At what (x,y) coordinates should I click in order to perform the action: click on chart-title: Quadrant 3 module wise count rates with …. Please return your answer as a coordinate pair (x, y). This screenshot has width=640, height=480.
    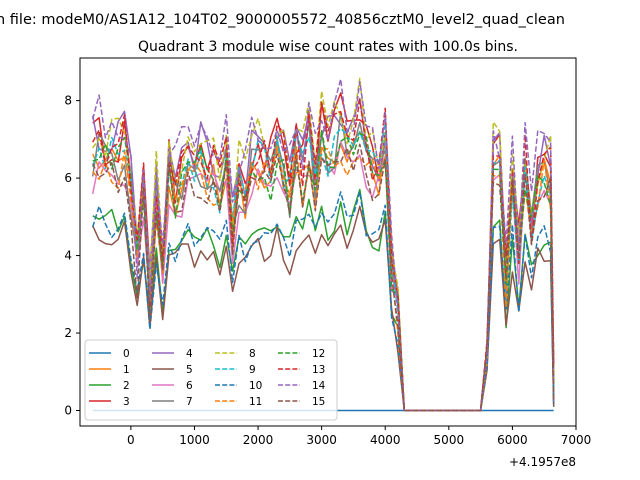
    Looking at the image, I should click on (328, 47).